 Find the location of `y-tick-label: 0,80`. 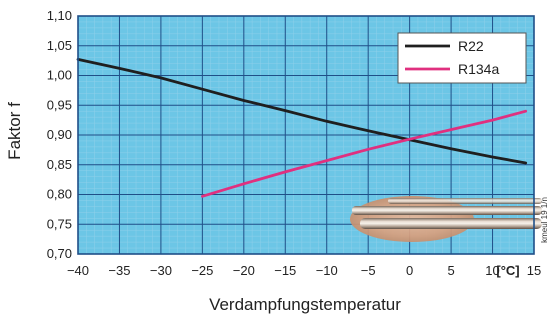

y-tick-label: 0,80 is located at coordinates (59, 194).